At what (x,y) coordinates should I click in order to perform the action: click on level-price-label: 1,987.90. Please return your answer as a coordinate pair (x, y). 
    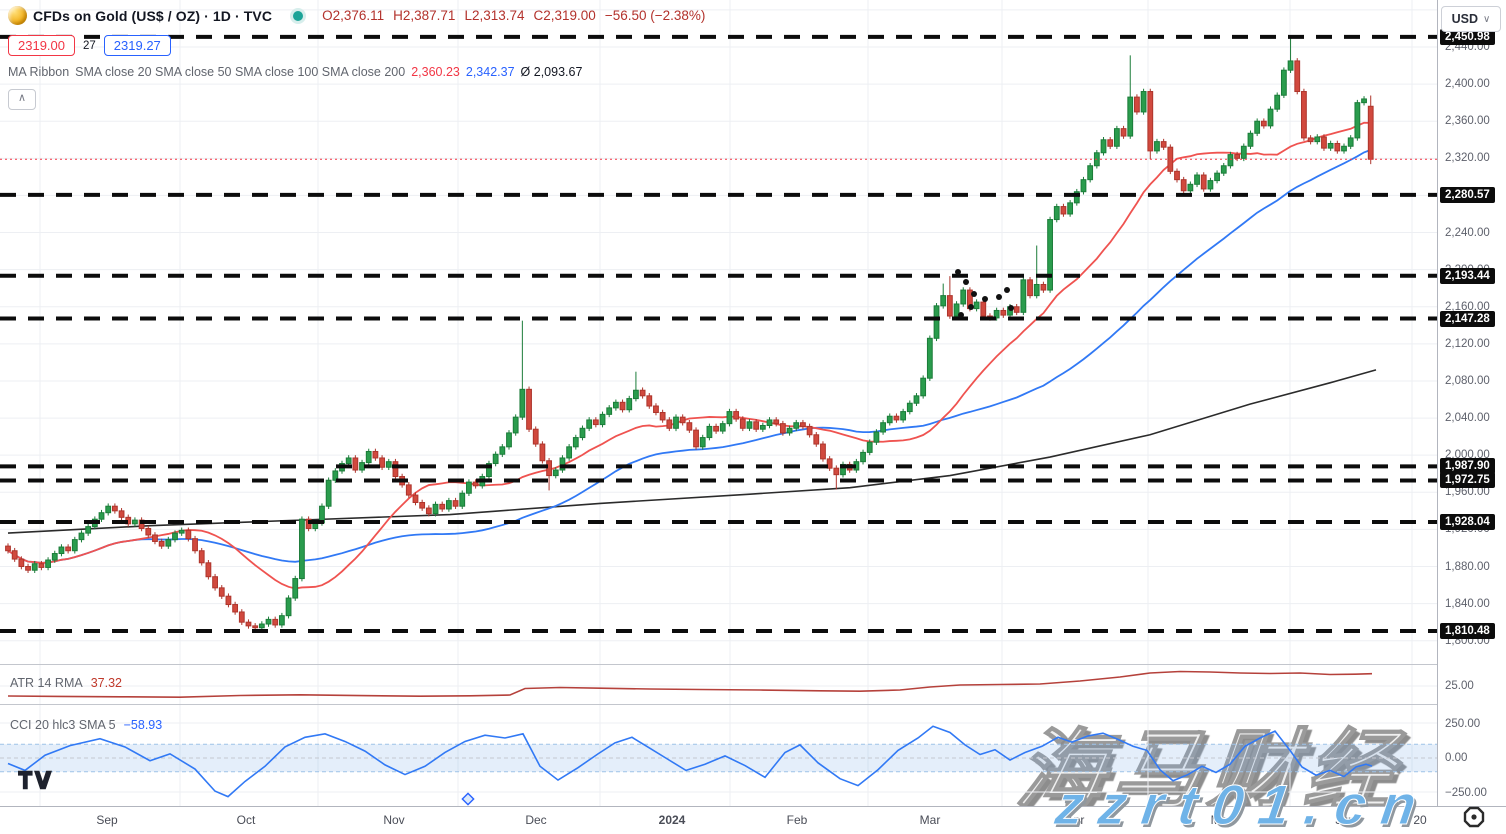
    Looking at the image, I should click on (1467, 466).